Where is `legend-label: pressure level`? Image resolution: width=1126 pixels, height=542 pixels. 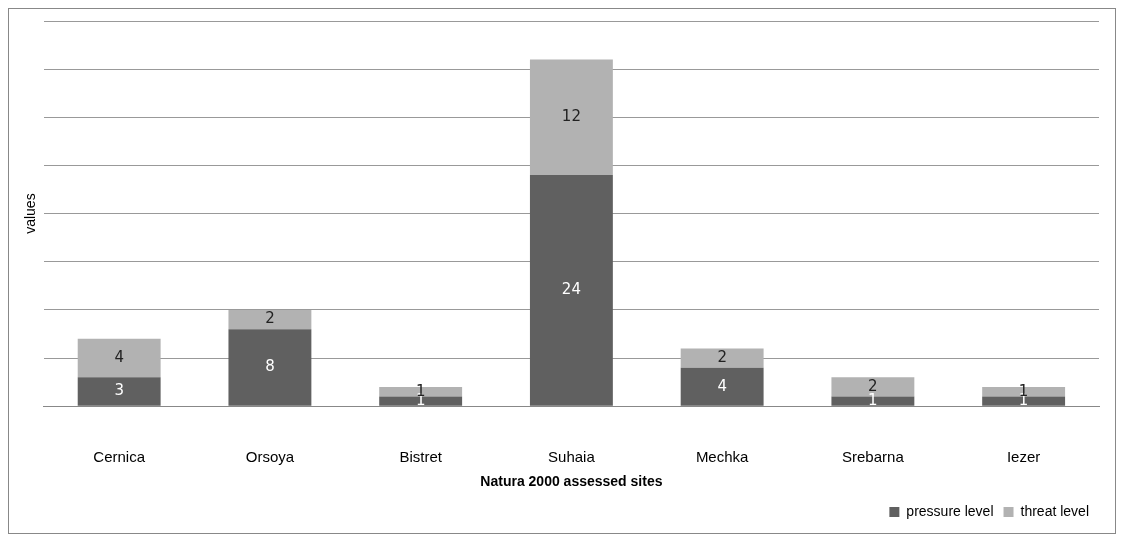 legend-label: pressure level is located at coordinates (950, 510).